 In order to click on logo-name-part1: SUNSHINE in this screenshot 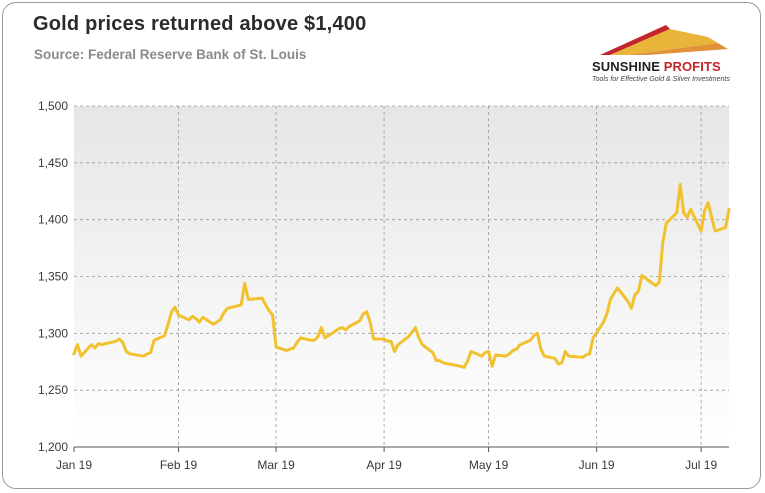, I will do `click(626, 66)`.